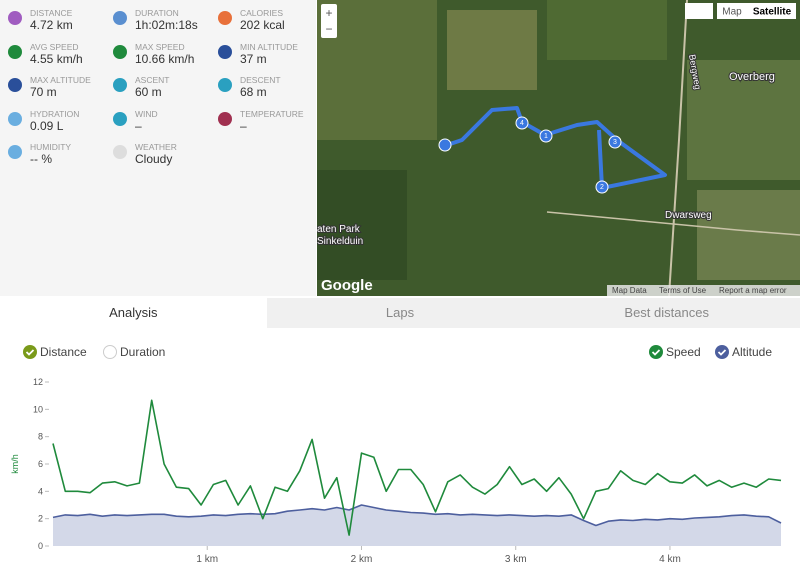 Image resolution: width=800 pixels, height=572 pixels. What do you see at coordinates (54, 46) in the screenshot?
I see `stat-label: AVG SPEED` at bounding box center [54, 46].